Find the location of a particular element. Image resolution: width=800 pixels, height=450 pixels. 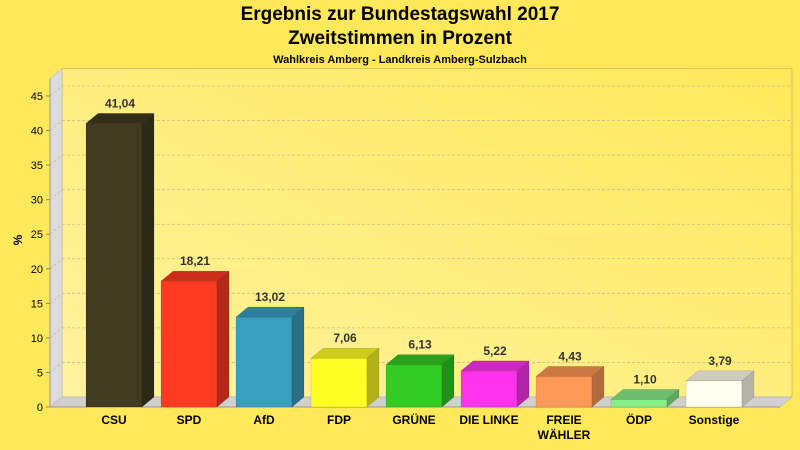

x-tick-label: SPD is located at coordinates (189, 420).